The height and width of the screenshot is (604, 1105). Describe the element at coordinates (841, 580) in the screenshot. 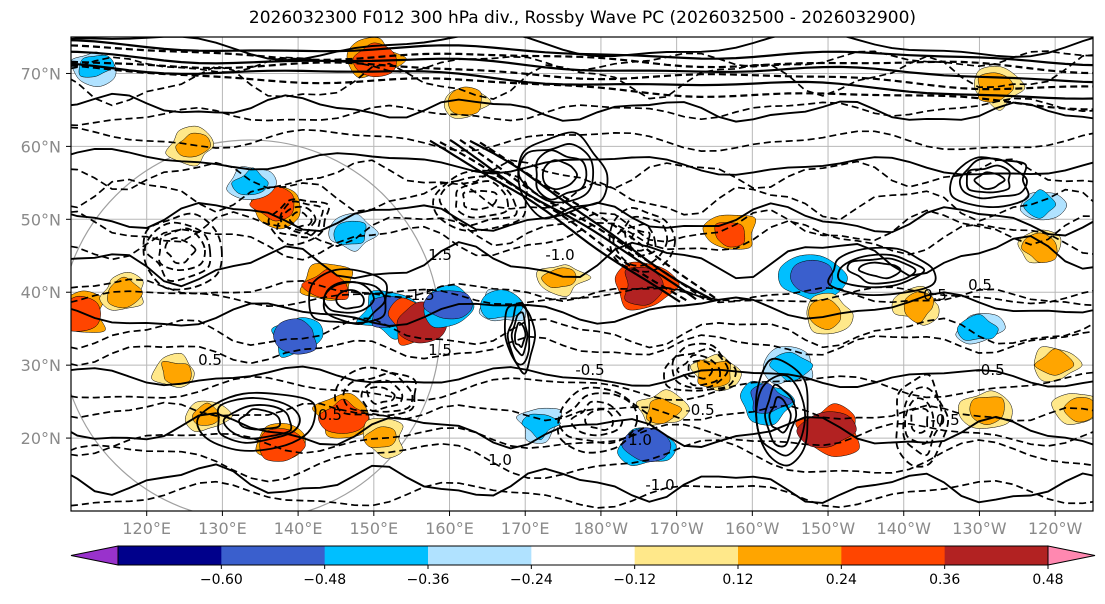

I see `colorbar-tick-label: 0.24` at that location.